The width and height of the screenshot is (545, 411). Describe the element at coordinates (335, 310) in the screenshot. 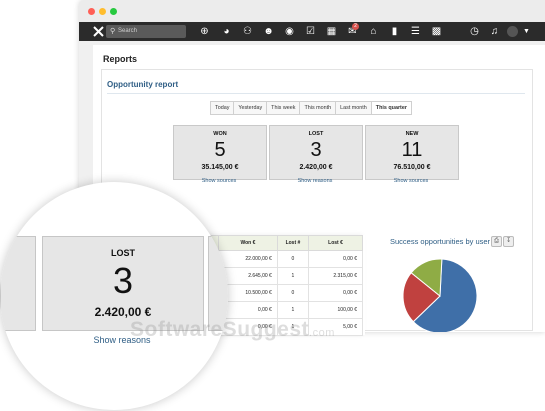

I see `table-cell: 100,00 €` at that location.